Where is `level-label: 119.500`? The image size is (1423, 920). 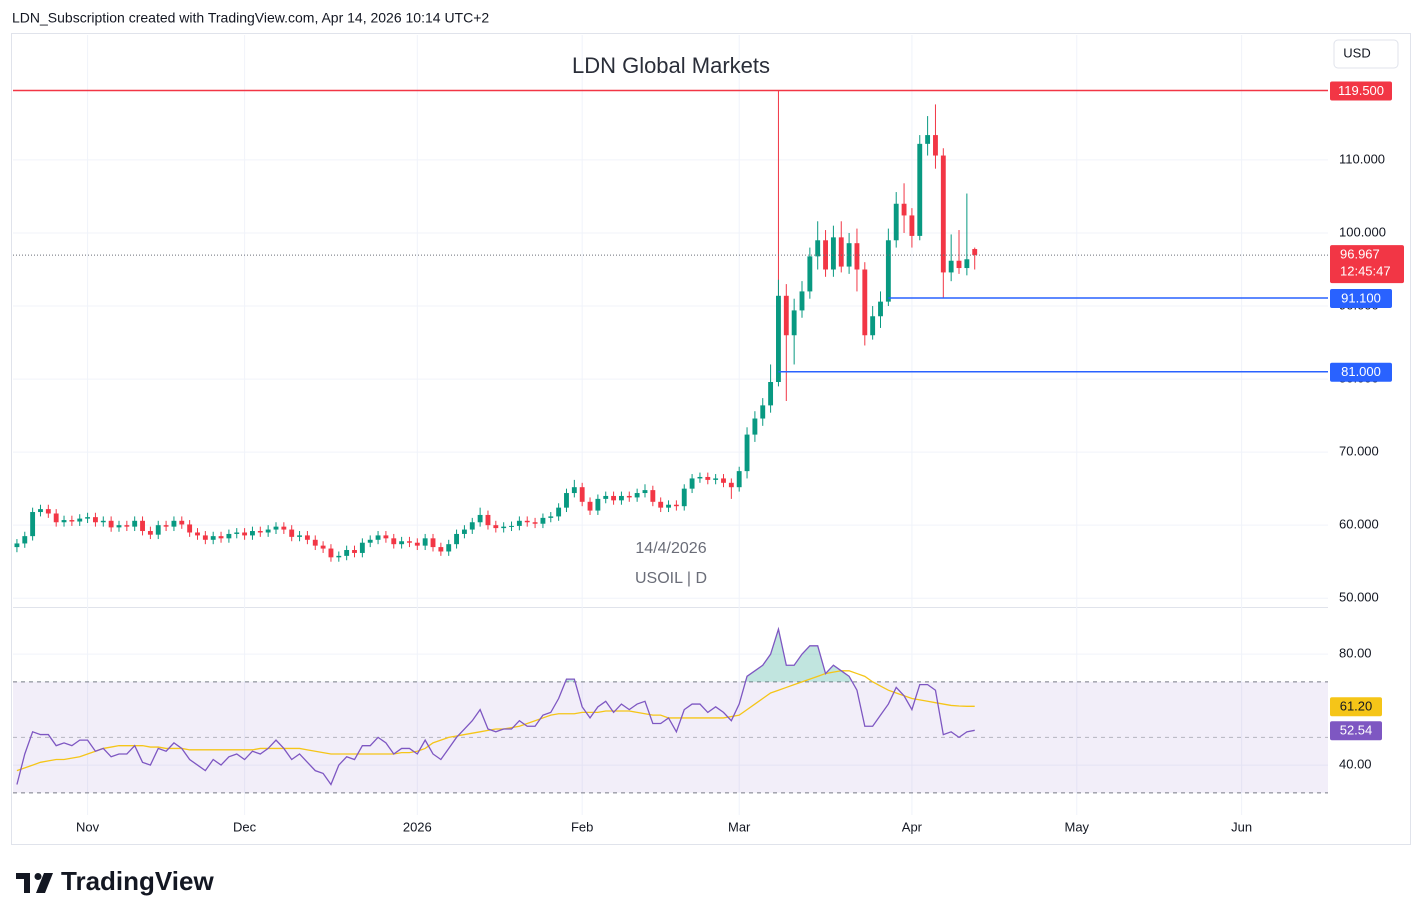 level-label: 119.500 is located at coordinates (1361, 90).